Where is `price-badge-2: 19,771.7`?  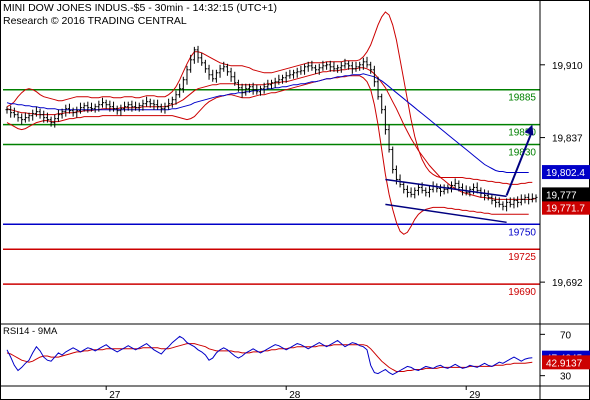
price-badge-2: 19,771.7 is located at coordinates (566, 207).